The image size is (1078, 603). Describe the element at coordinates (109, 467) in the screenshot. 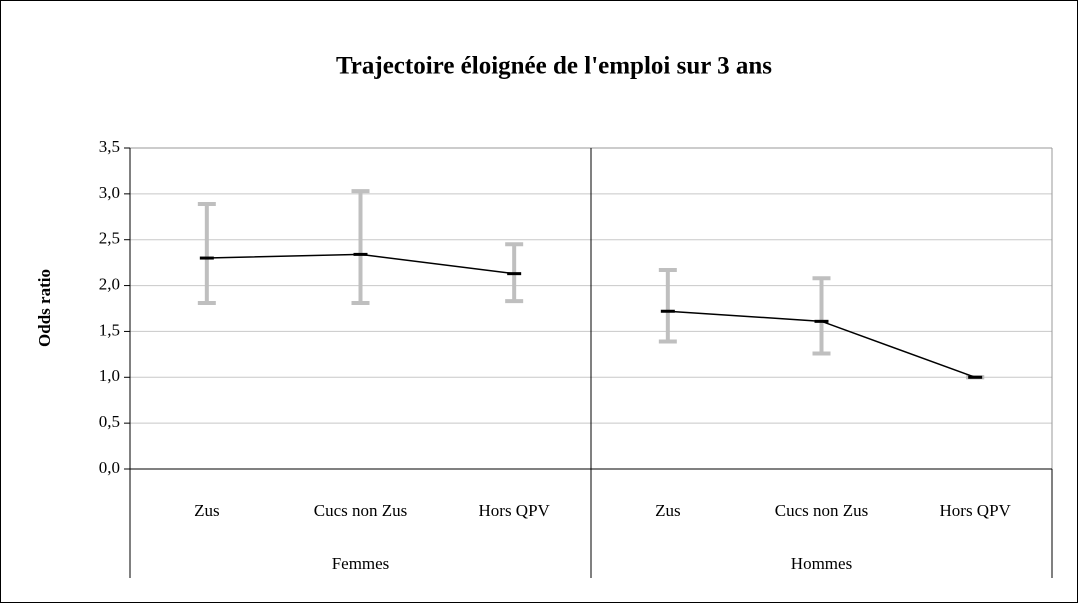

I see `y-tick-label: 0,0` at that location.